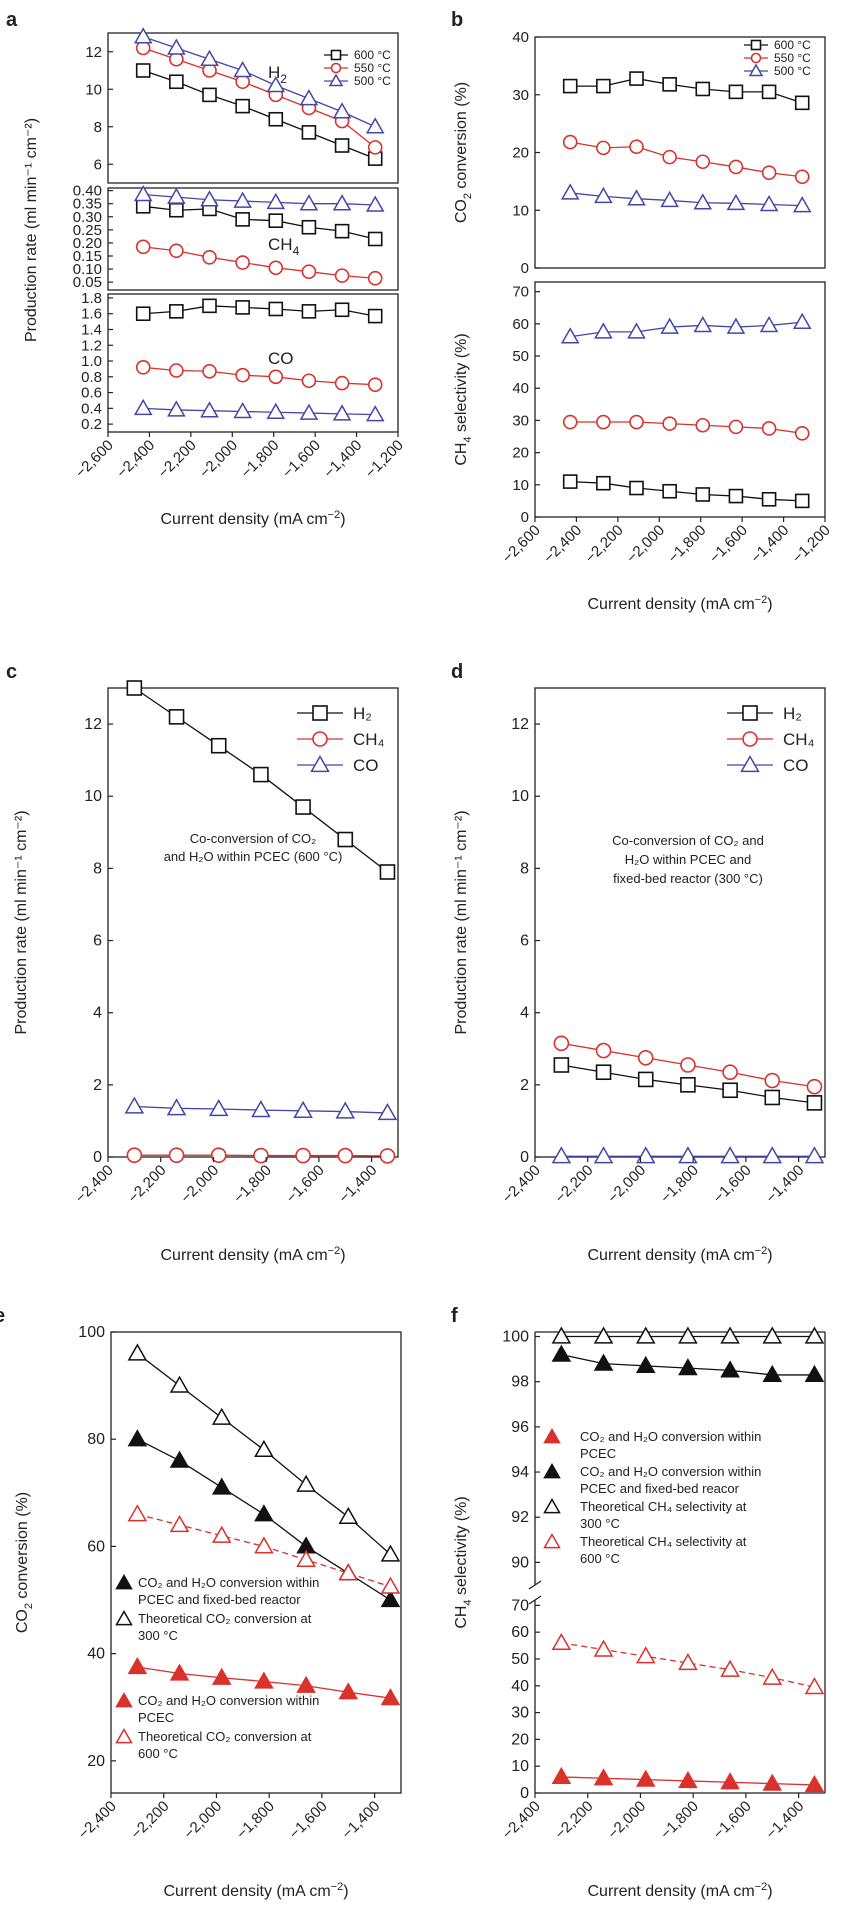 The width and height of the screenshot is (849, 1908). I want to click on y-tick-label: 40, so click(520, 37).